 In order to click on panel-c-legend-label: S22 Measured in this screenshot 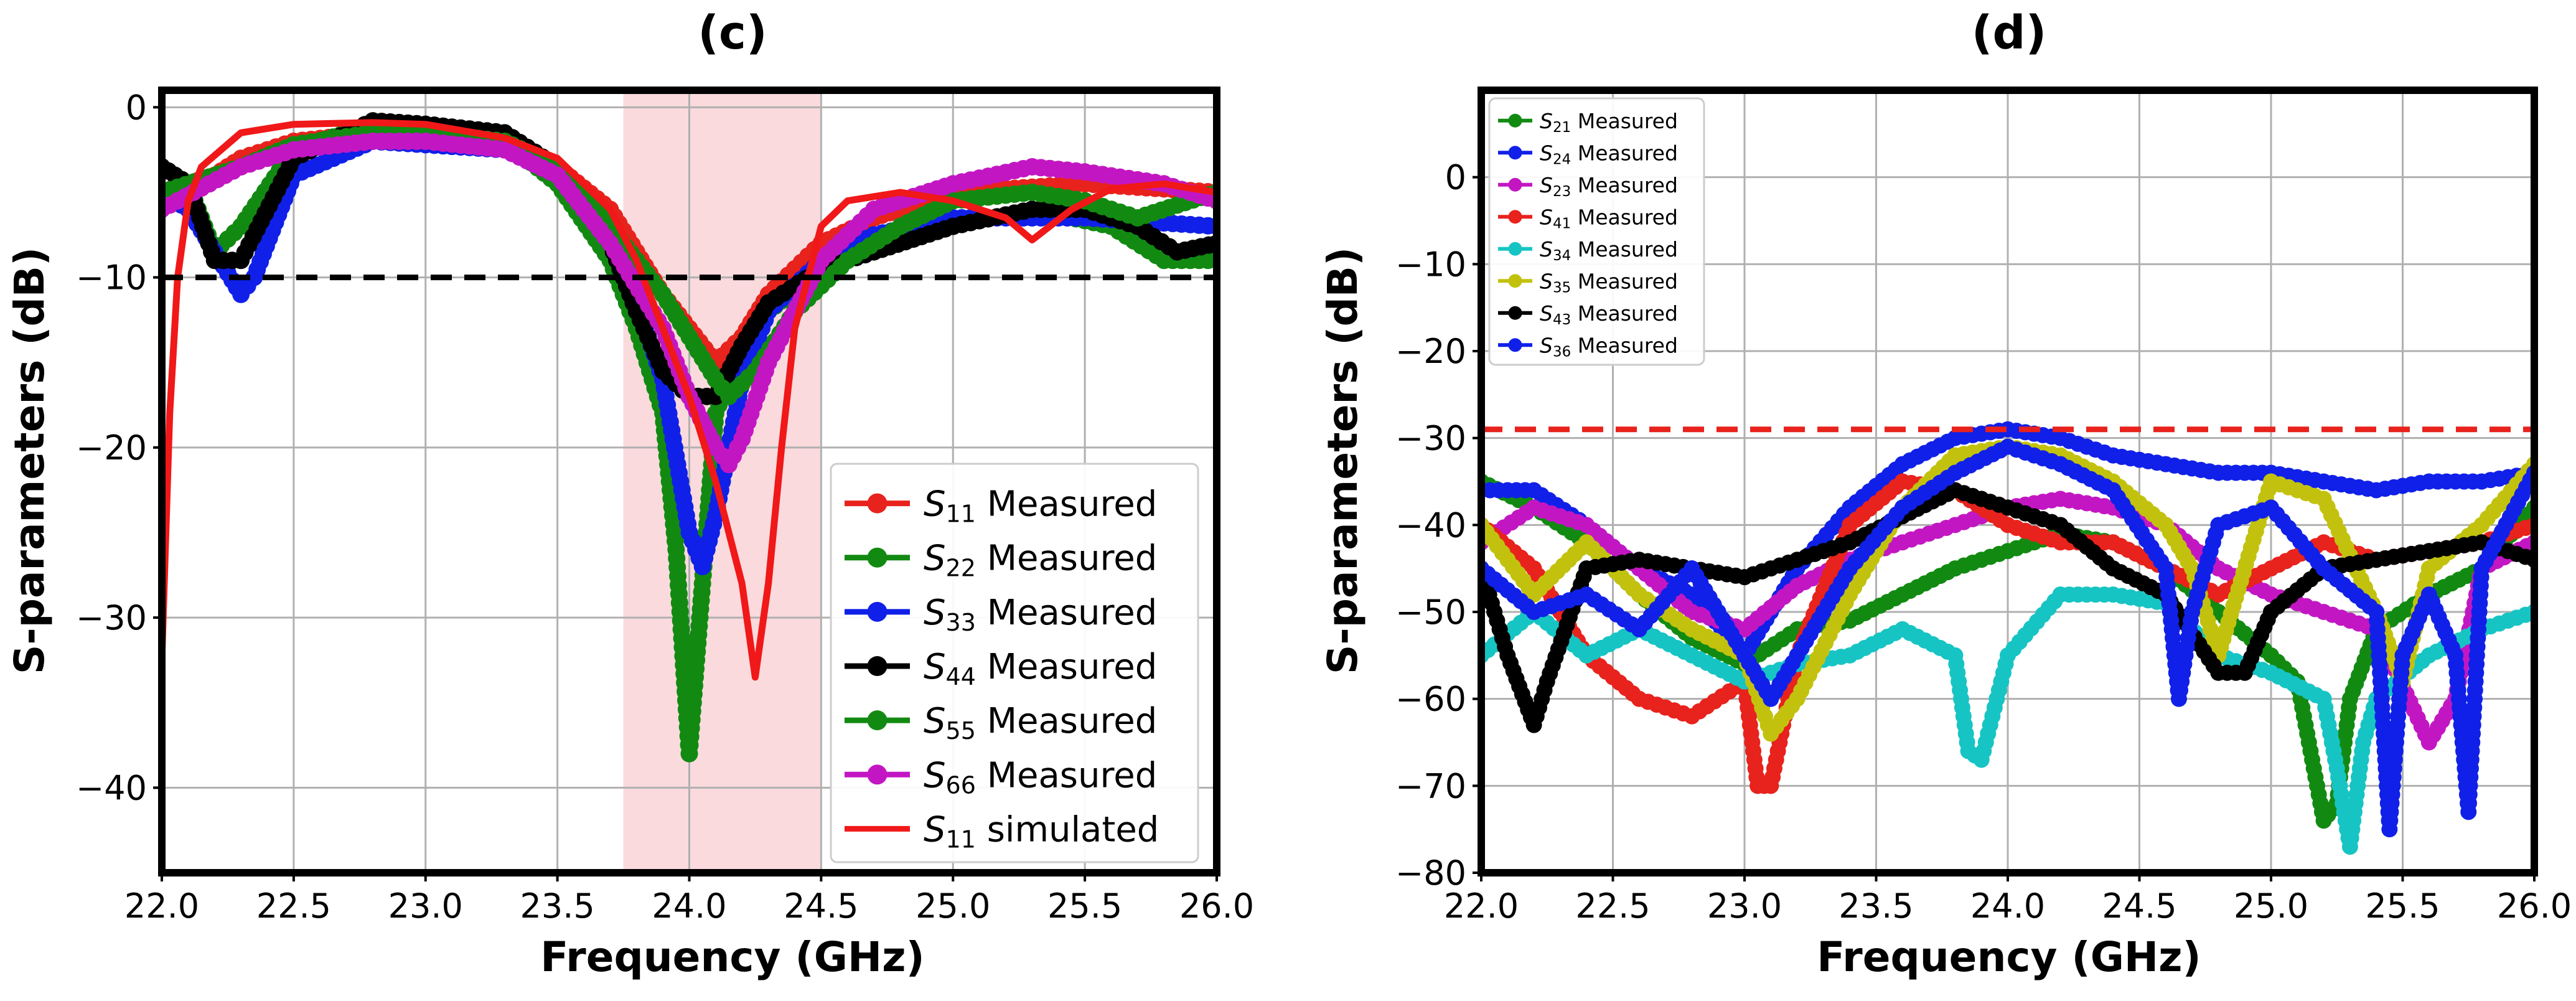, I will do `click(1040, 560)`.